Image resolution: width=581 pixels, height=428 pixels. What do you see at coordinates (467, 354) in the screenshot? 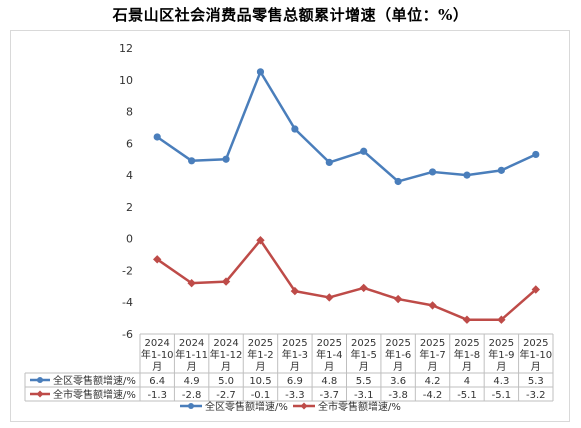
I see `x-tick-label: 年1-8` at bounding box center [467, 354].